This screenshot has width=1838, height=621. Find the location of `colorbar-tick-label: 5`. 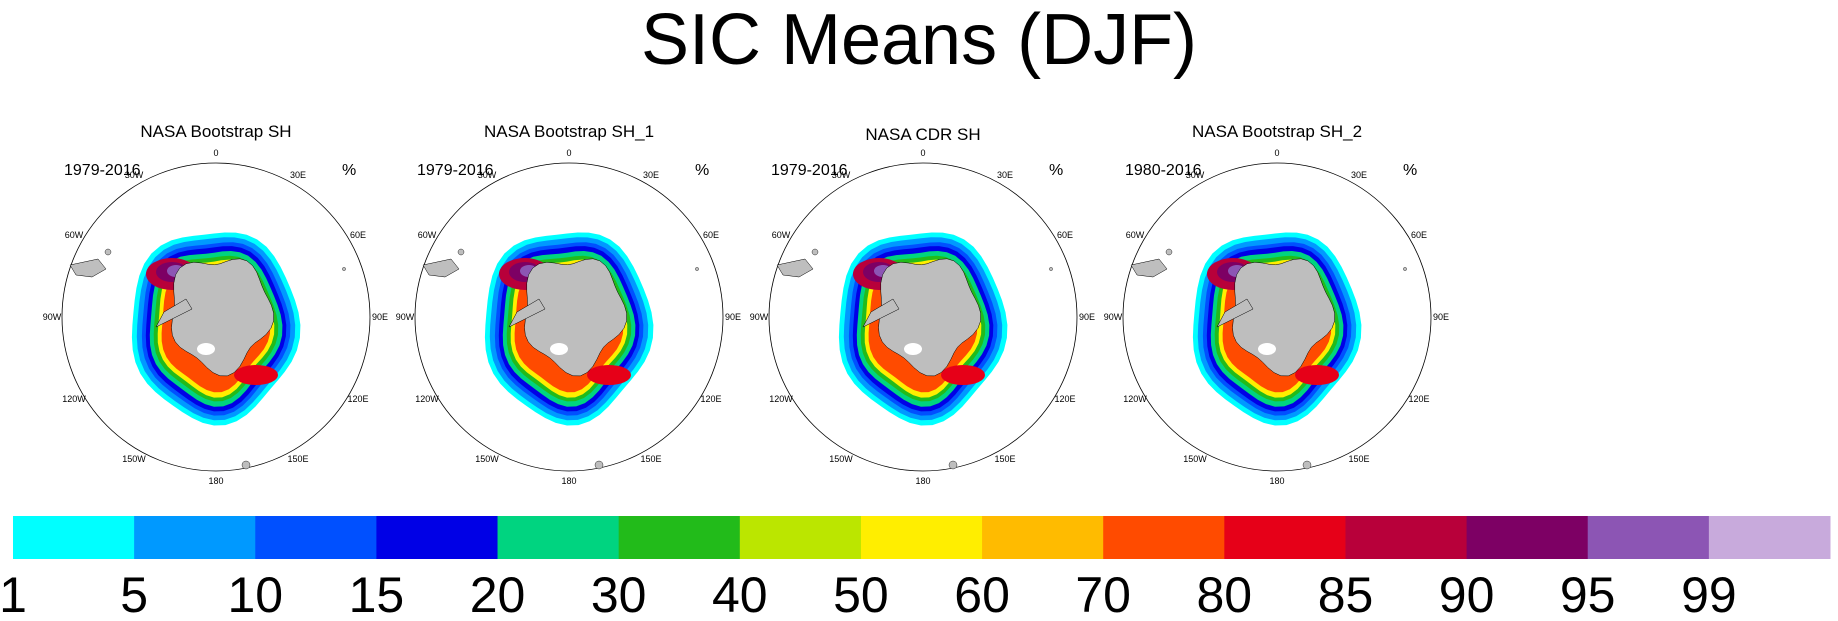

colorbar-tick-label: 5 is located at coordinates (134, 594).